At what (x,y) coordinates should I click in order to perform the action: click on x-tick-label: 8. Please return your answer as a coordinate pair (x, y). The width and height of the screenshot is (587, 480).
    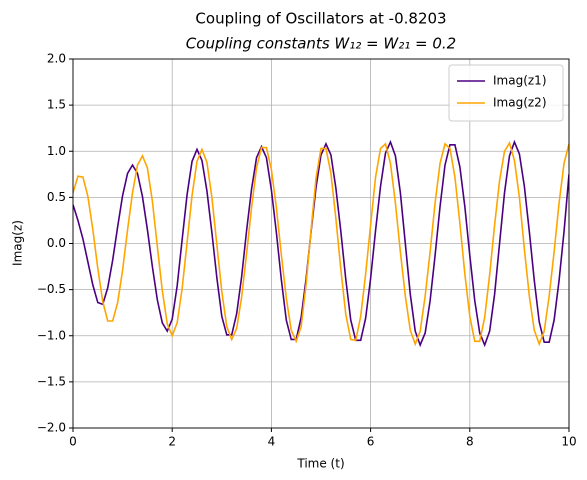
    Looking at the image, I should click on (470, 442).